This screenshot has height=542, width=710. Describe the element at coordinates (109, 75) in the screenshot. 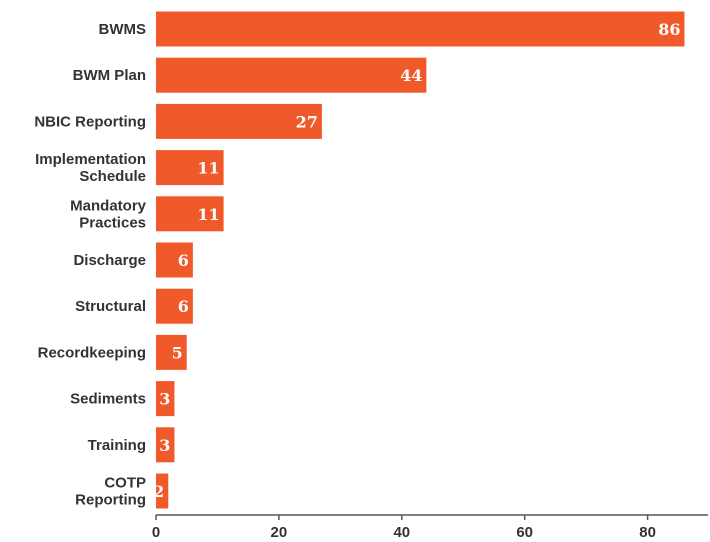

I see `category-label-1: BWM Plan` at that location.